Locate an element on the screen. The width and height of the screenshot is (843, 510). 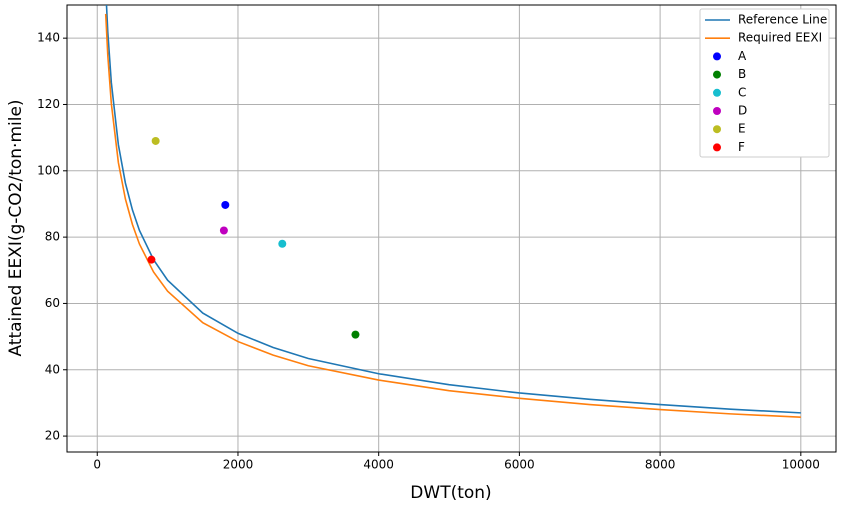
x-tick-label: 10000 is located at coordinates (801, 465).